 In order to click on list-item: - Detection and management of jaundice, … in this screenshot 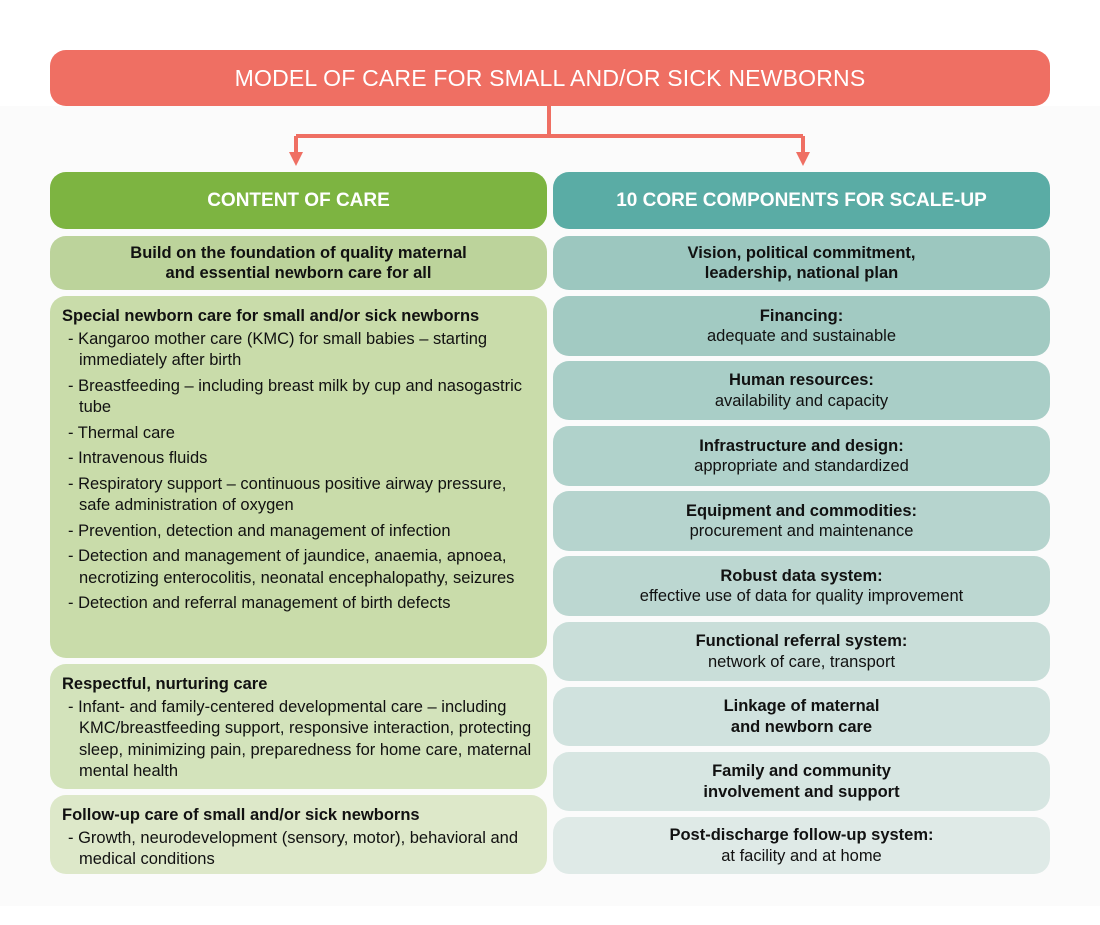, I will do `click(291, 567)`.